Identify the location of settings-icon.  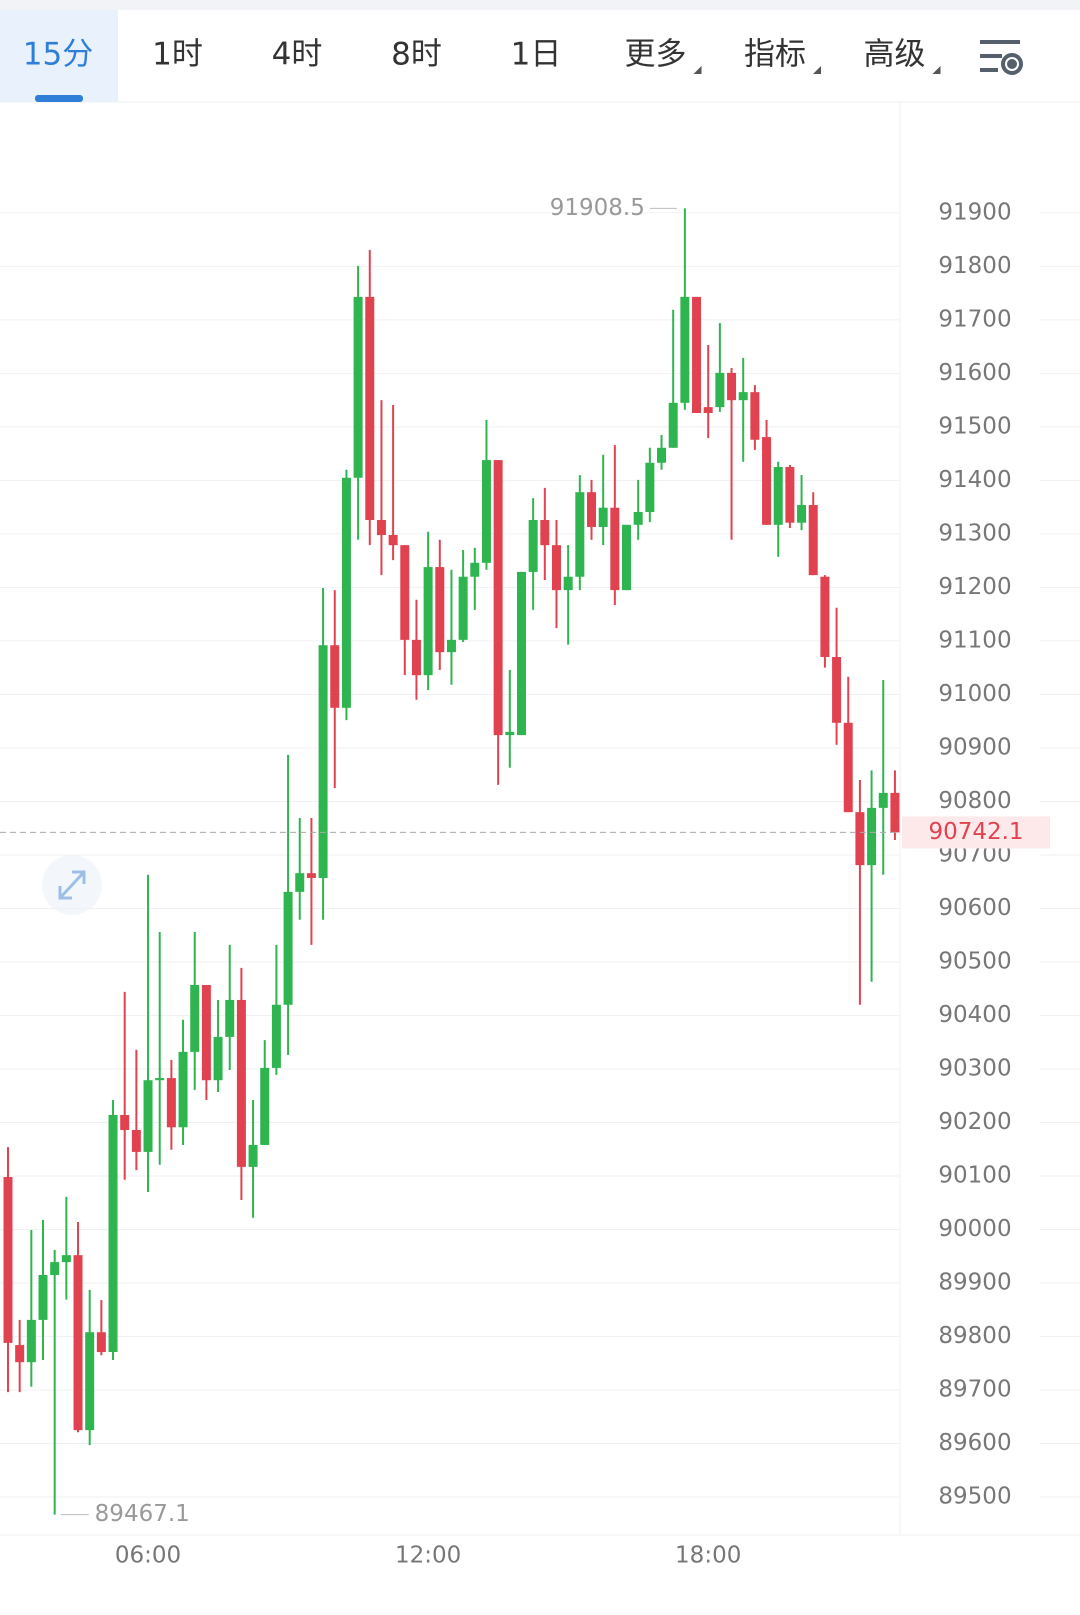
(1001, 57).